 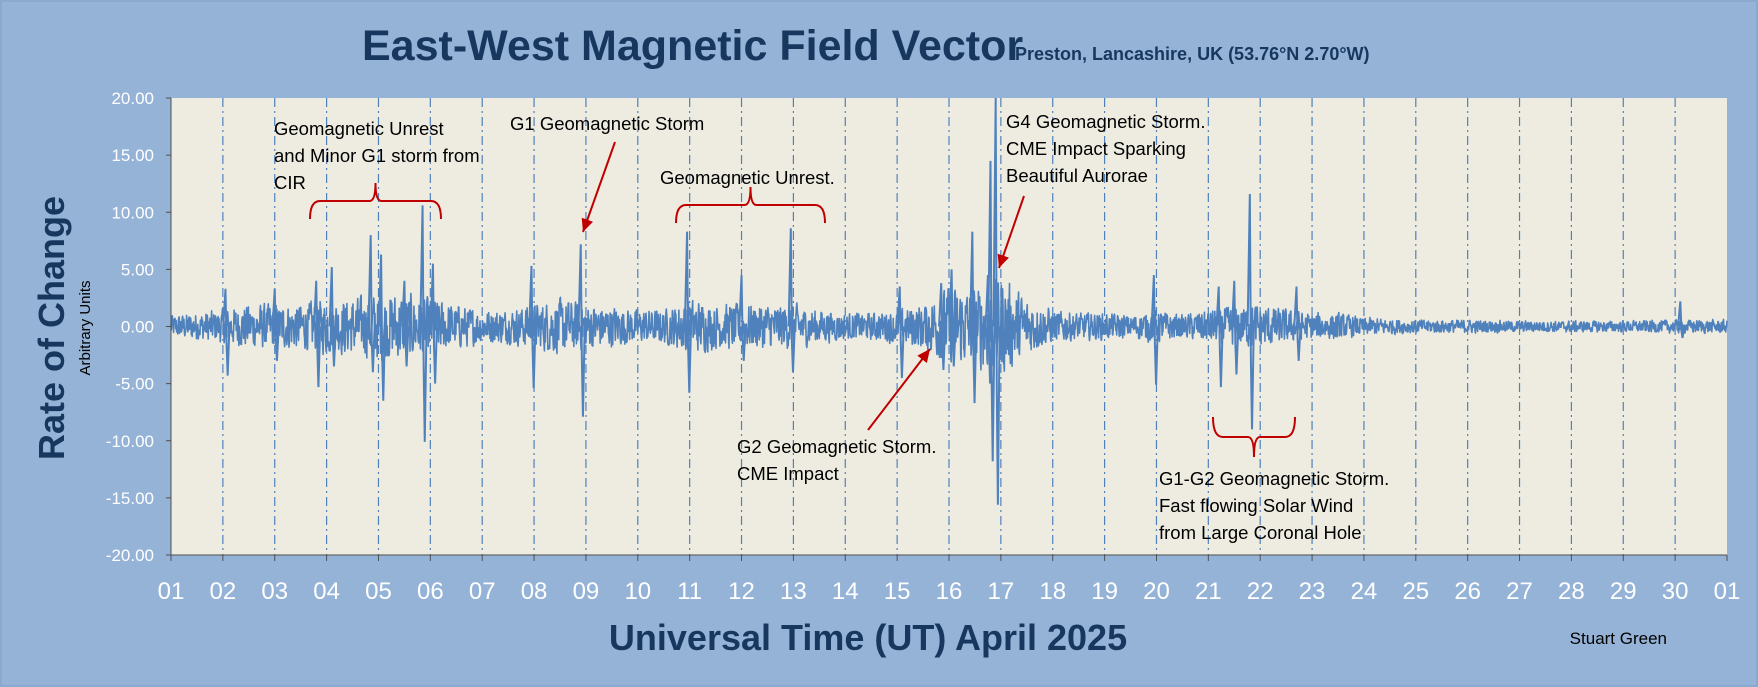 What do you see at coordinates (923, 356) in the screenshot?
I see `arrow-g2-head` at bounding box center [923, 356].